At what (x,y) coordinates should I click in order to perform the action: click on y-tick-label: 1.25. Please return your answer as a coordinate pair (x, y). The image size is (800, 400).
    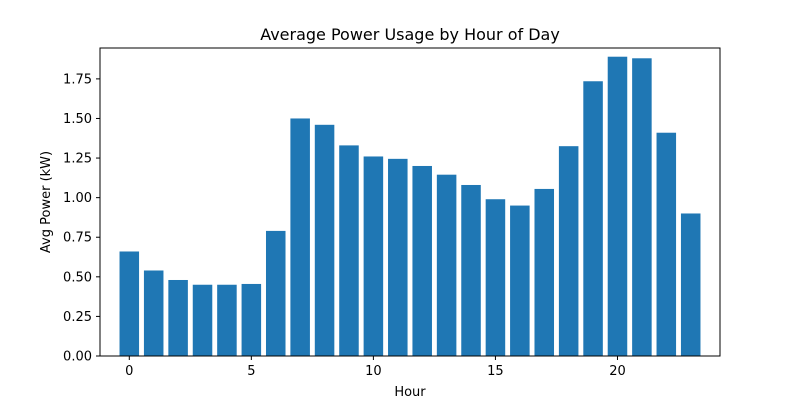
    Looking at the image, I should click on (77, 159).